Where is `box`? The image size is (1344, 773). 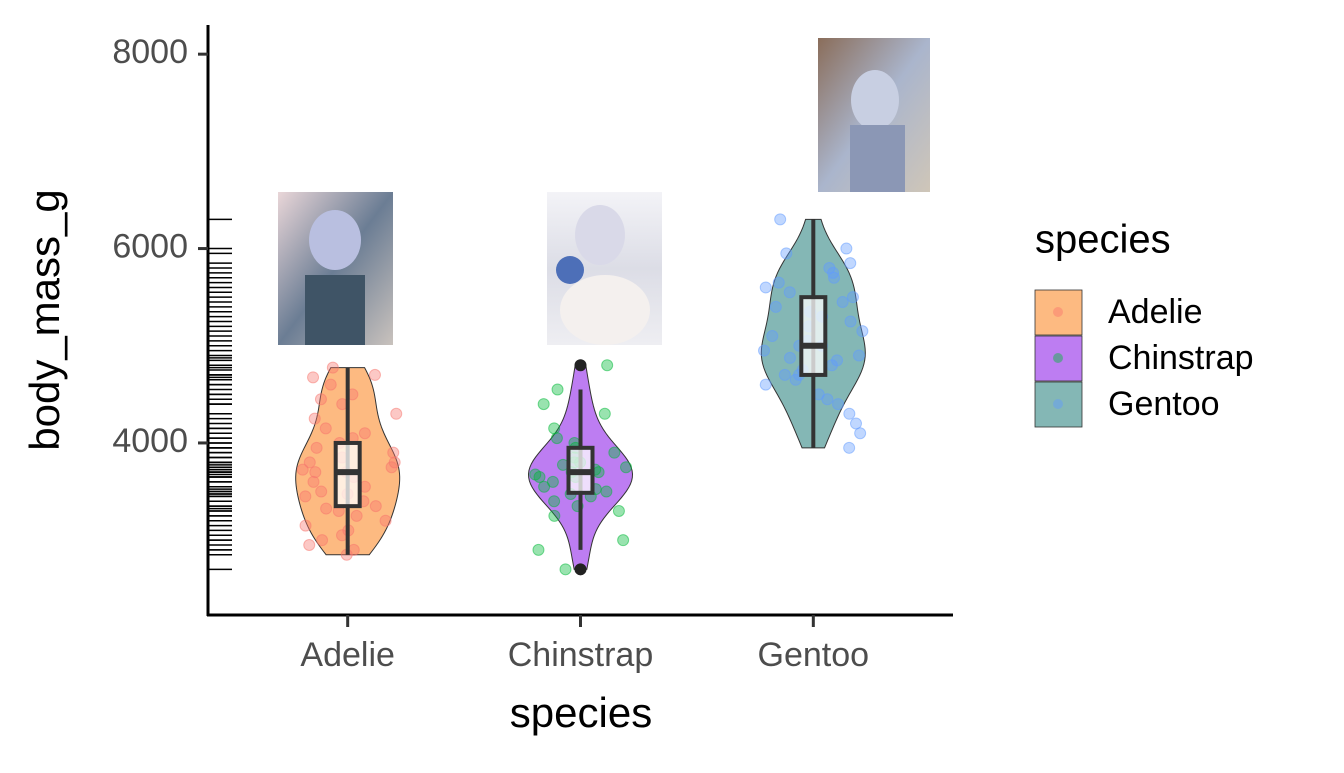
box is located at coordinates (813, 336).